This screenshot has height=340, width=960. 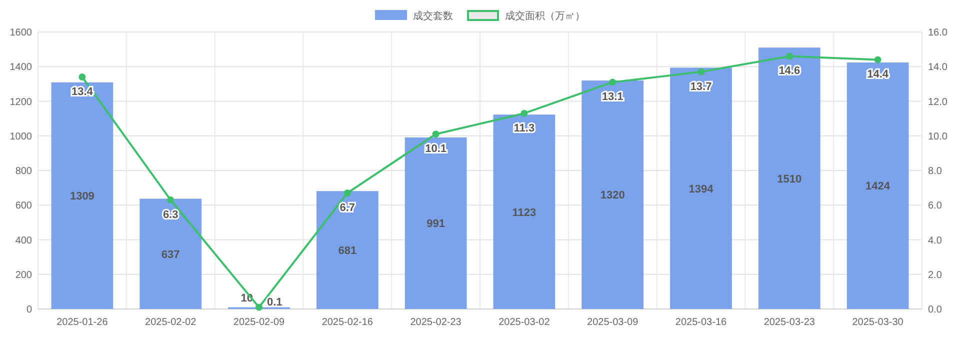 What do you see at coordinates (259, 322) in the screenshot?
I see `x-tick-label: 2025-02-09` at bounding box center [259, 322].